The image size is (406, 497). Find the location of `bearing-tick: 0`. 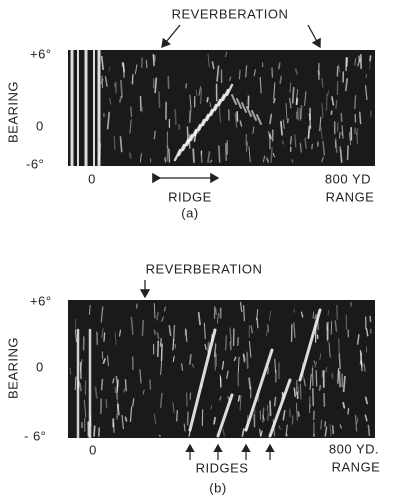

bearing-tick: 0 is located at coordinates (40, 366).